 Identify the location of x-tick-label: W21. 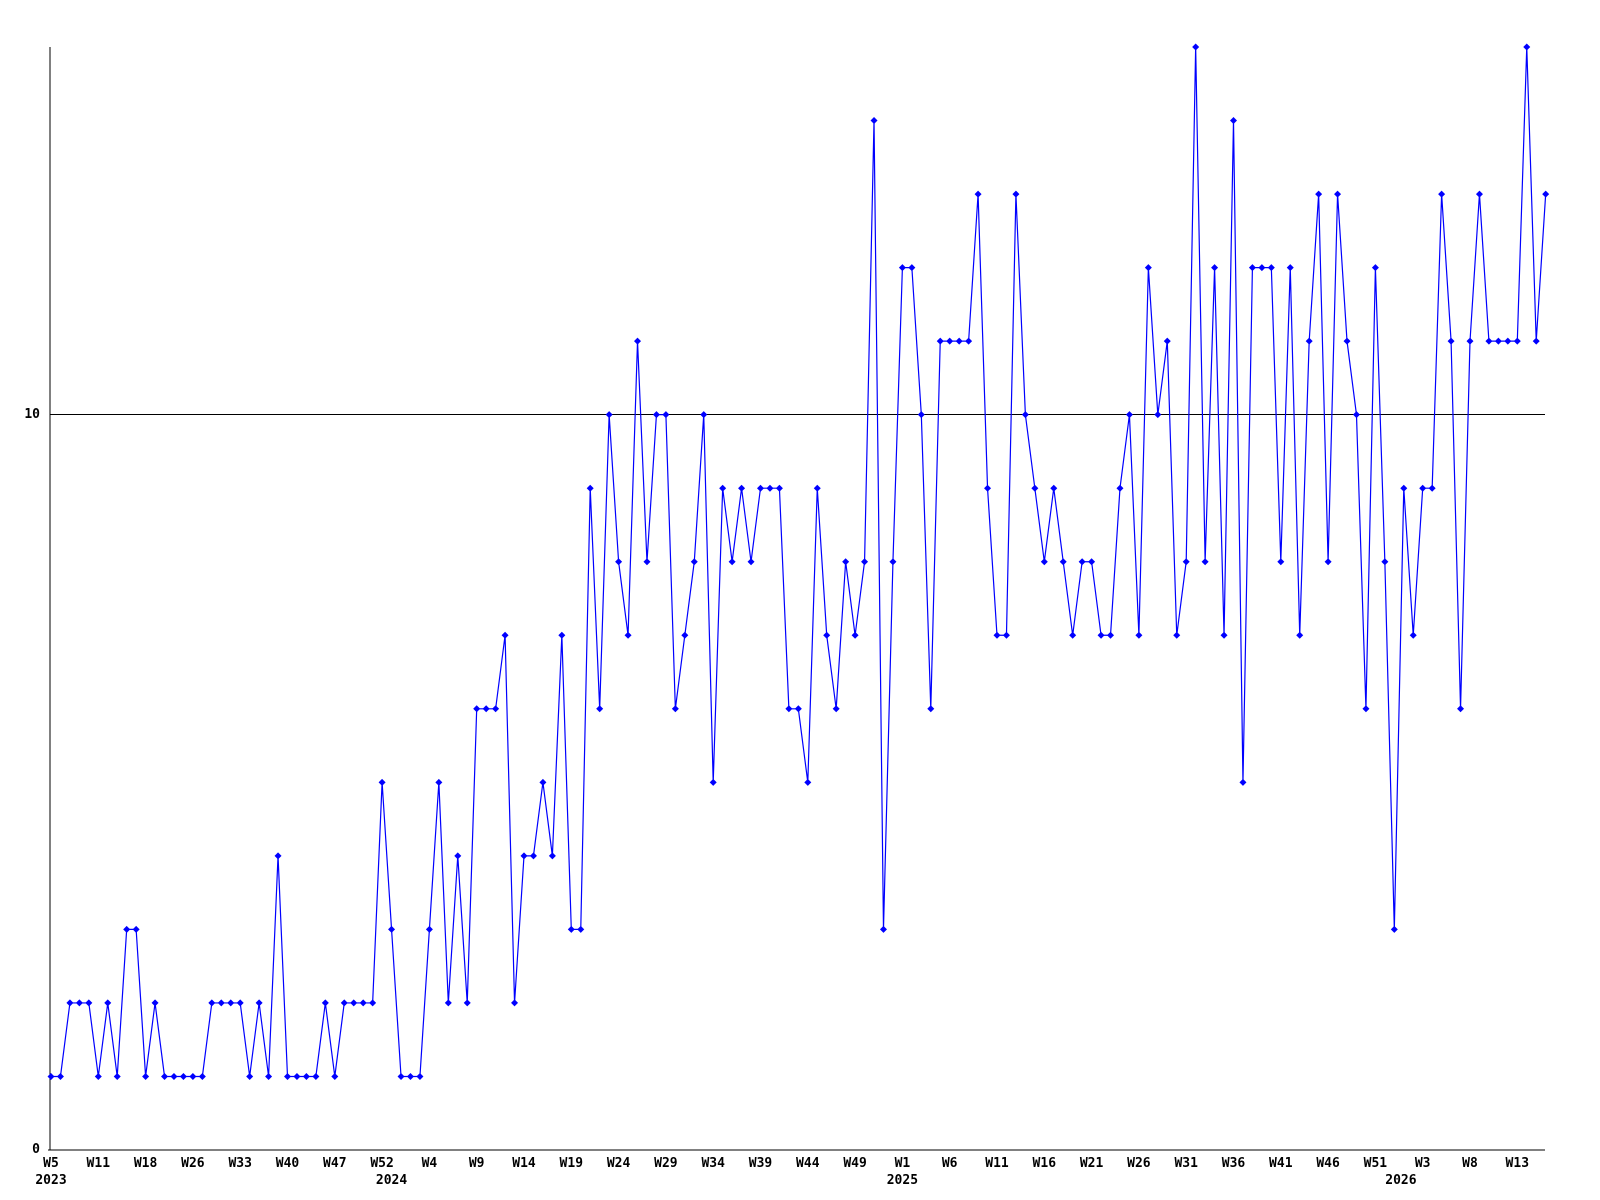
(1092, 1163).